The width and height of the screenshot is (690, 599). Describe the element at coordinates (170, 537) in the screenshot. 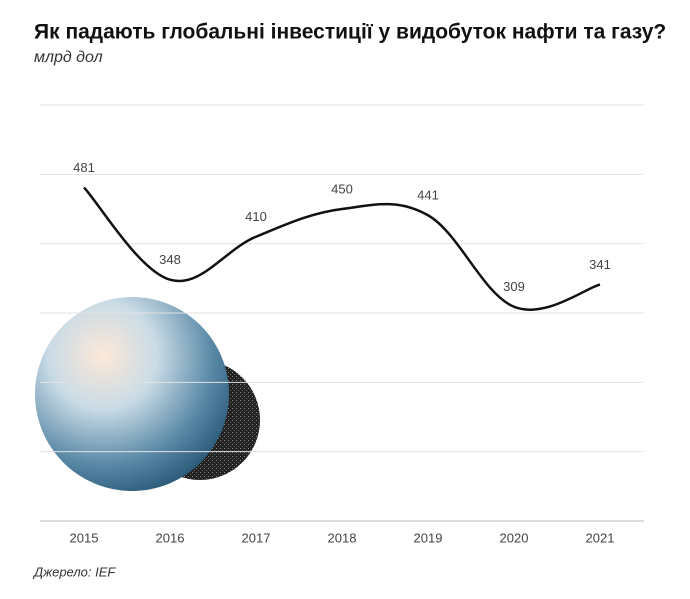

I see `x-tick-label: 2016` at that location.